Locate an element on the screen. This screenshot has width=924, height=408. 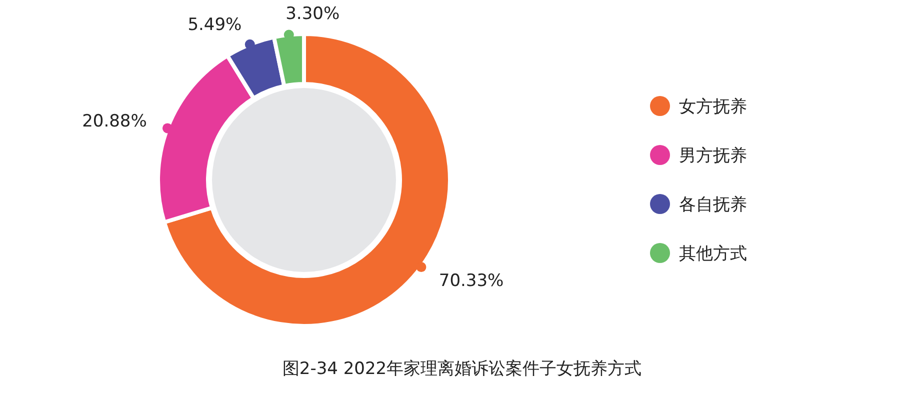
text: 图2-34 2022年家理离婚诉讼案件子女抚养方式 is located at coordinates (462, 369).